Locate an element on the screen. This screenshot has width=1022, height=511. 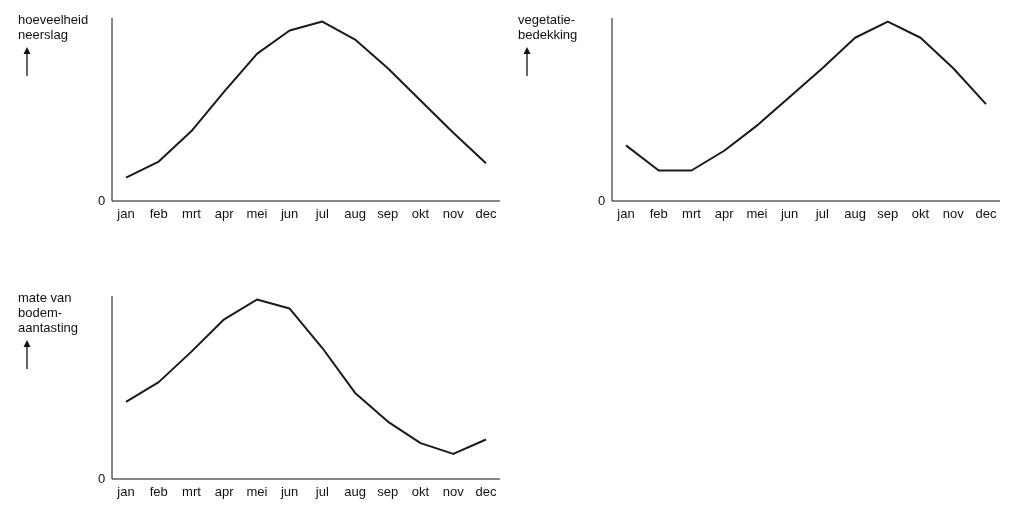
y-axis-title: mate van bodem-aantasting is located at coordinates (48, 312).